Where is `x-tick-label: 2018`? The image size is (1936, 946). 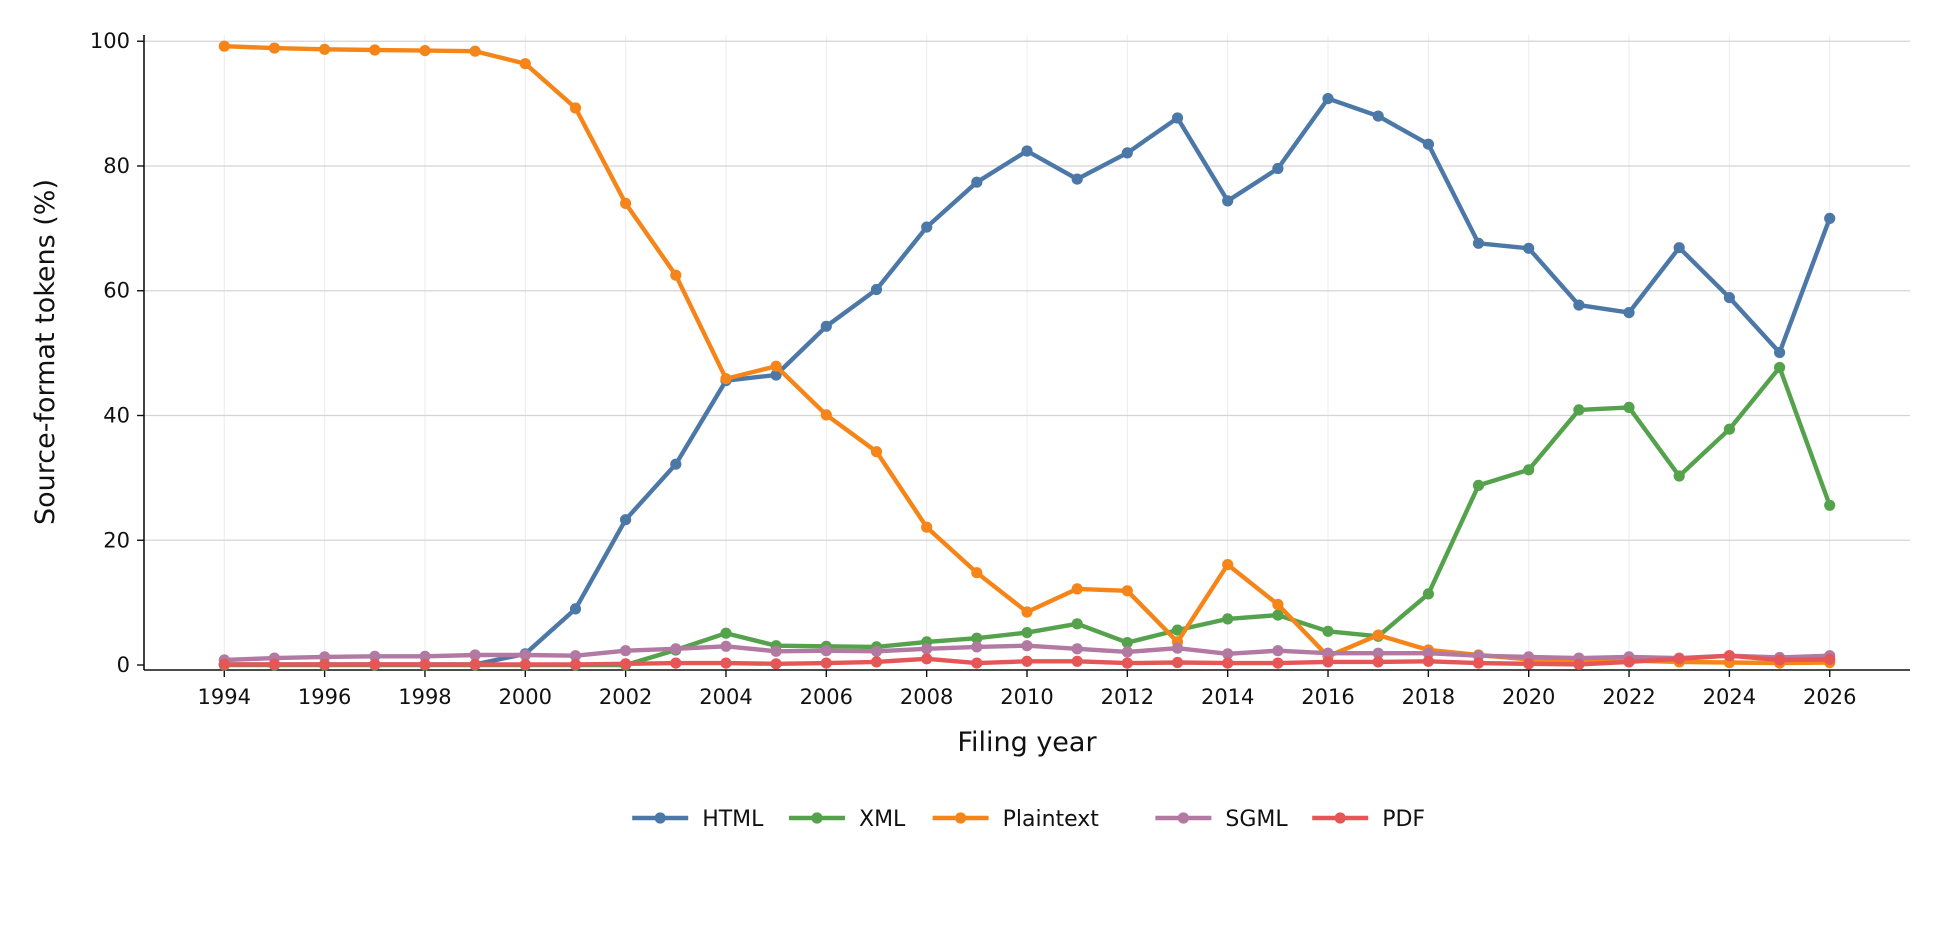 x-tick-label: 2018 is located at coordinates (1428, 697).